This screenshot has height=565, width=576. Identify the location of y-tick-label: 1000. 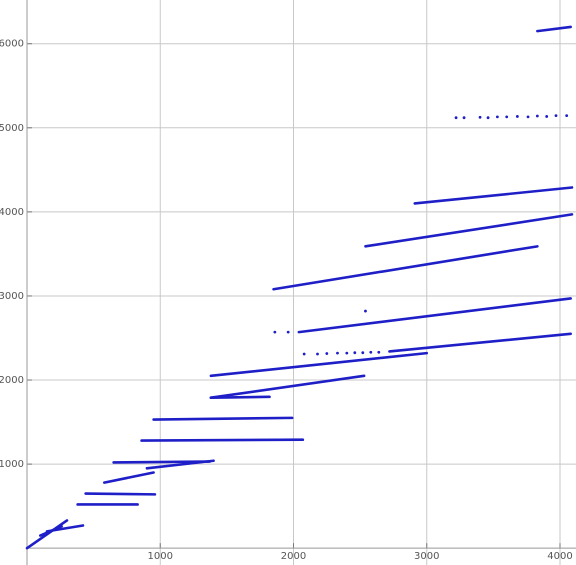
(12, 464).